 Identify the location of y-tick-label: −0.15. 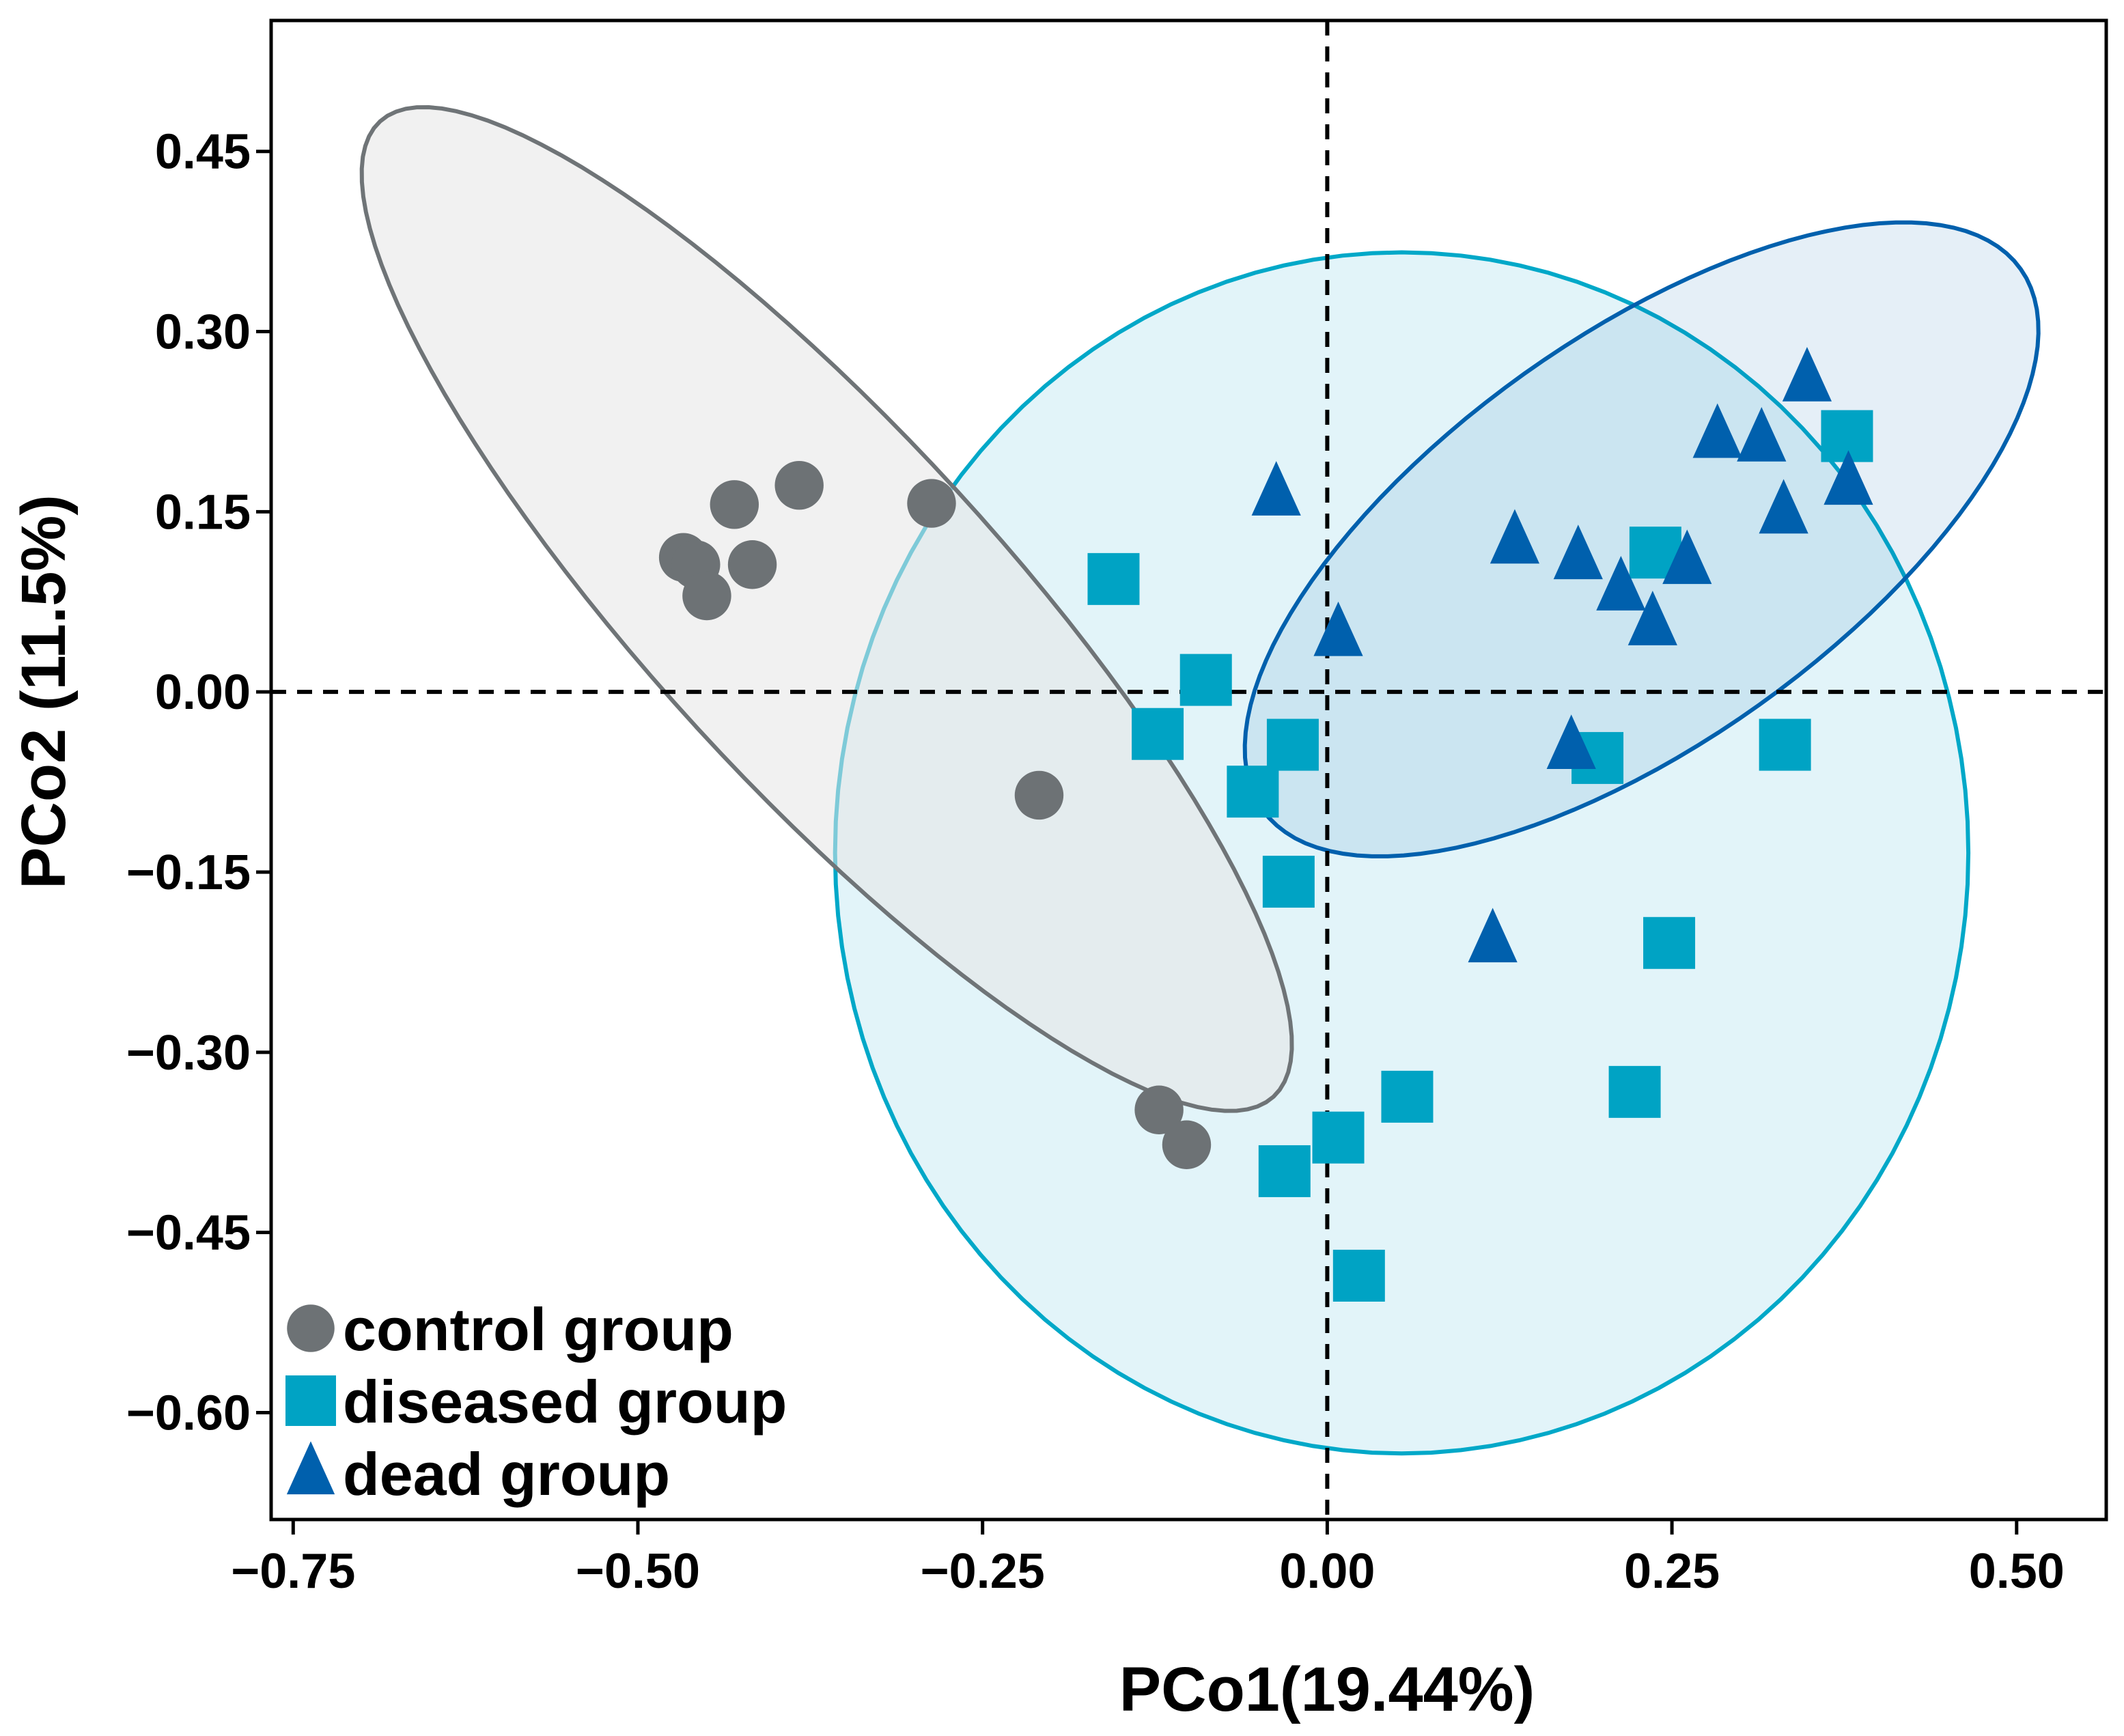
(188, 872).